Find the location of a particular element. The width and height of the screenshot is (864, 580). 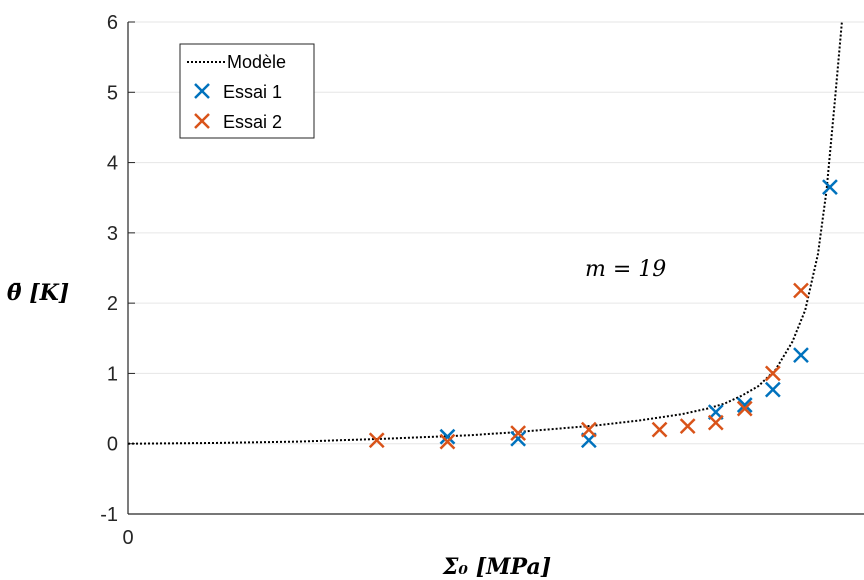

y-tick-label: 1 is located at coordinates (112, 374).